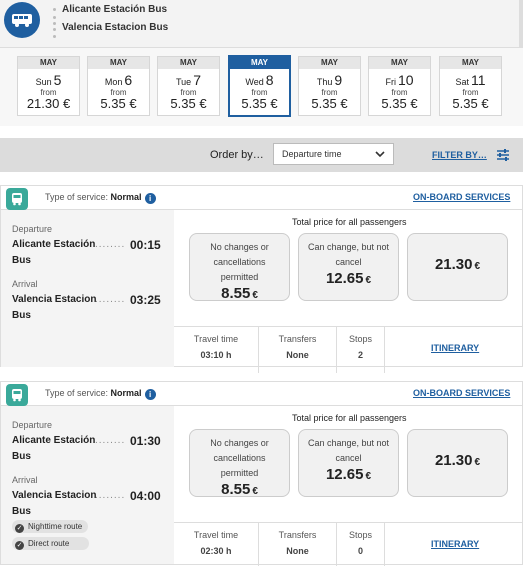  I want to click on travel-time-value: 02:30 h, so click(216, 551).